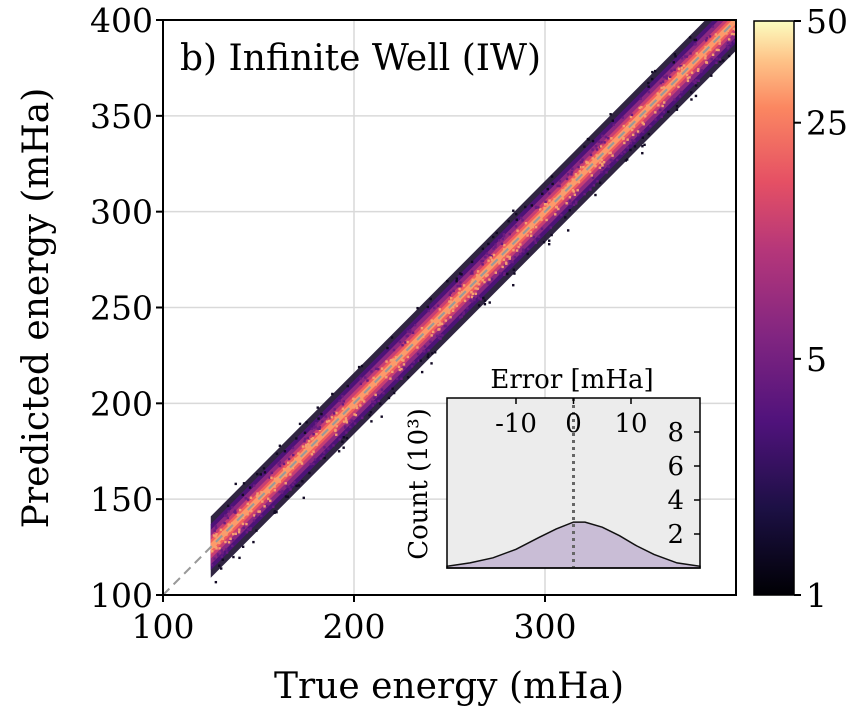 The width and height of the screenshot is (865, 713). What do you see at coordinates (545, 626) in the screenshot?
I see `x-tick-label: 300` at bounding box center [545, 626].